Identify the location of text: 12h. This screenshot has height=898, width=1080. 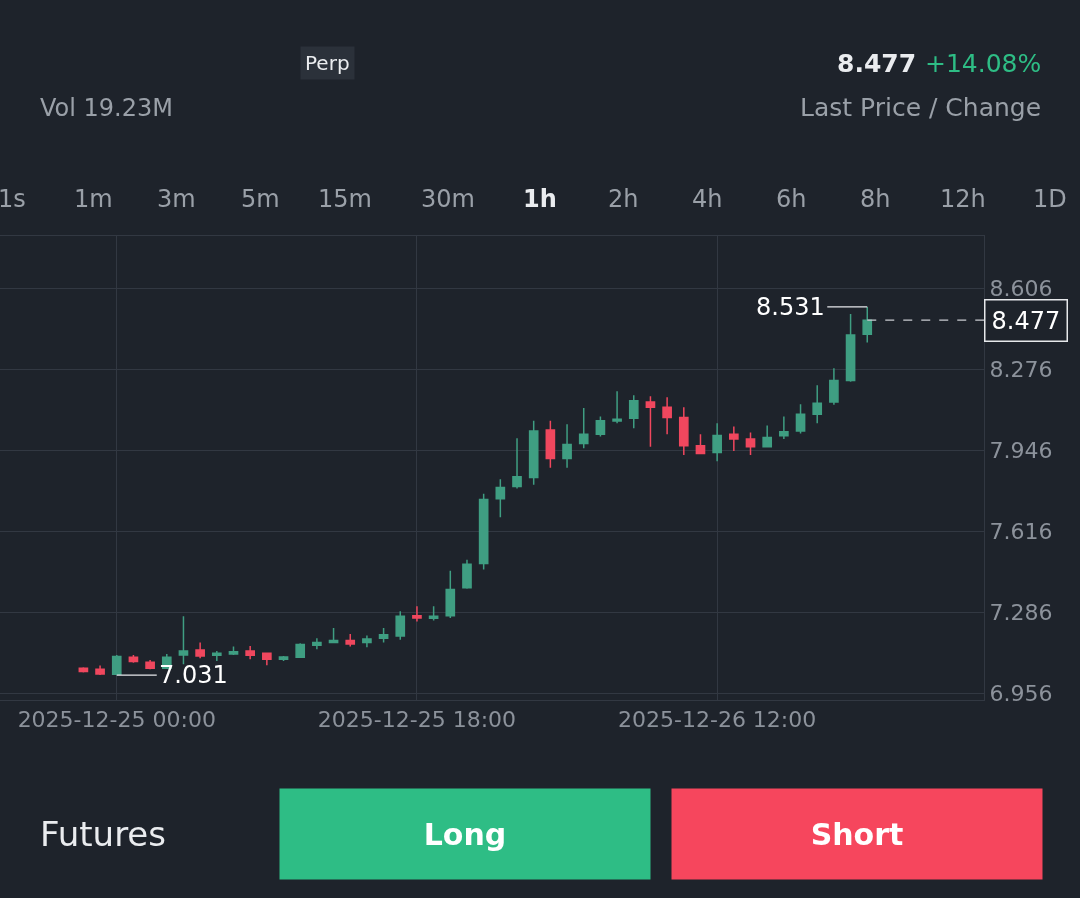
(963, 199).